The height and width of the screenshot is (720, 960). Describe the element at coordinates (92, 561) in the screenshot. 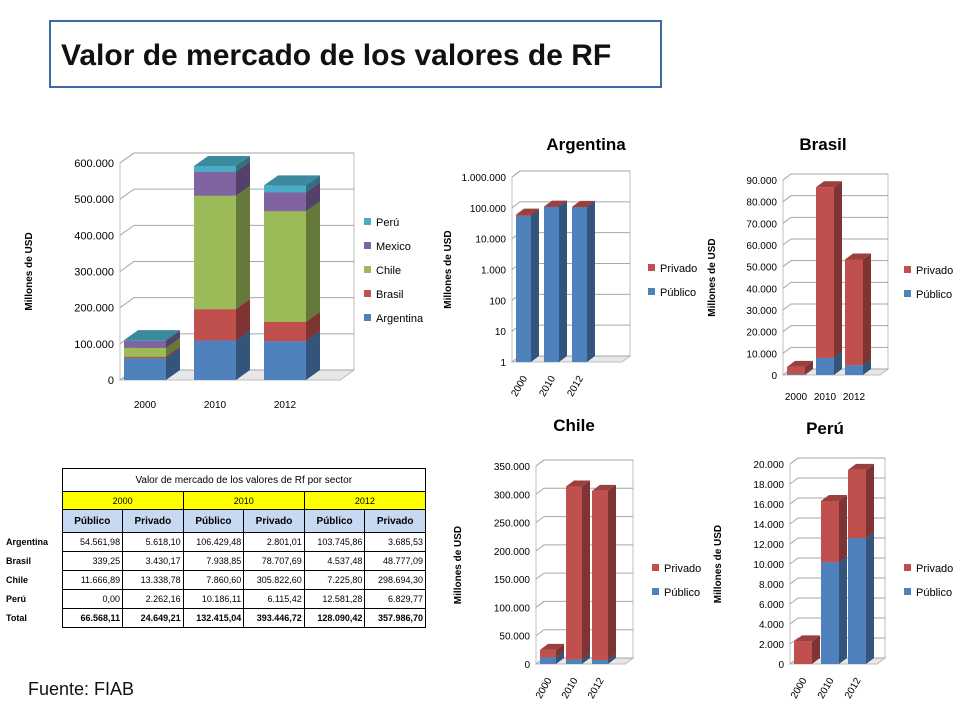

I see `table-cell: 339,25` at that location.